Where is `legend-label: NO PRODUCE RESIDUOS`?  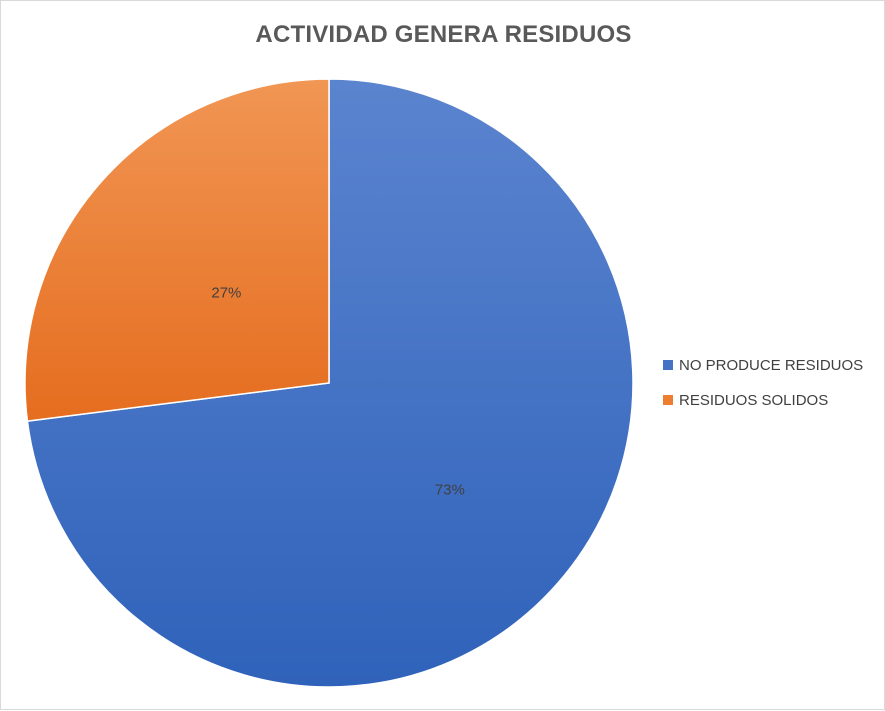 legend-label: NO PRODUCE RESIDUOS is located at coordinates (771, 365).